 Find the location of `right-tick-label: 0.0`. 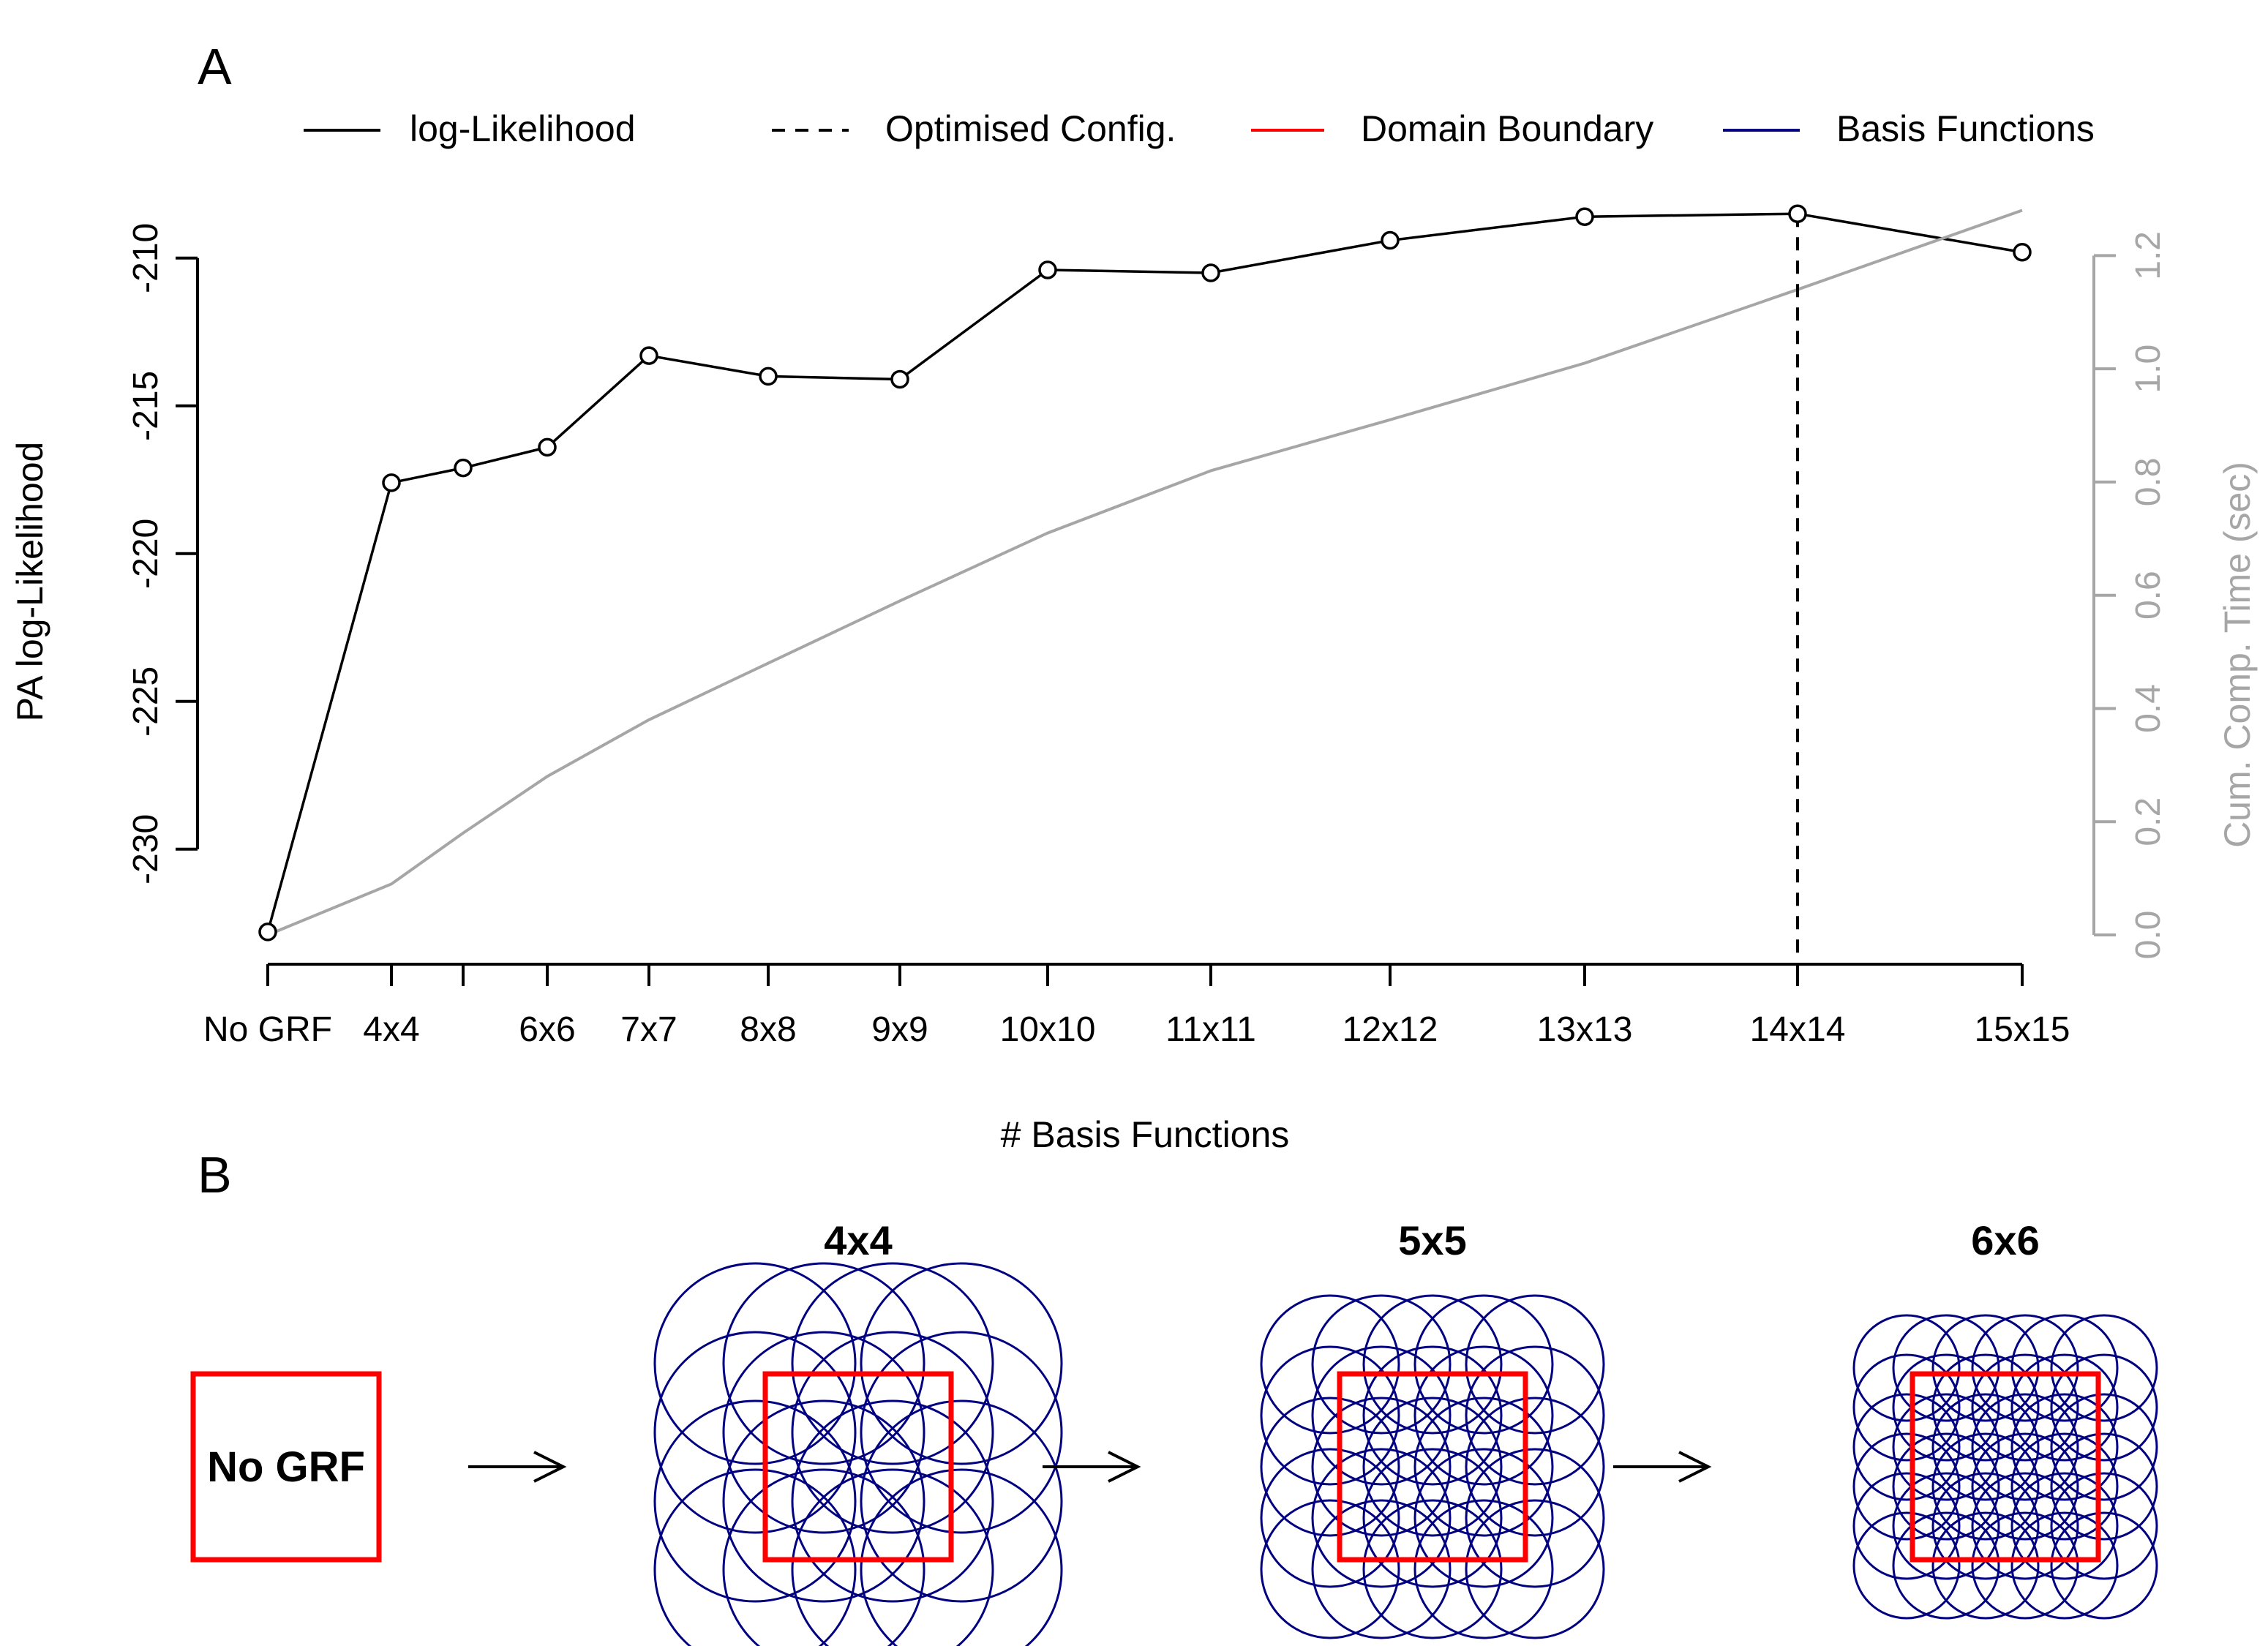

right-tick-label: 0.0 is located at coordinates (2148, 935).